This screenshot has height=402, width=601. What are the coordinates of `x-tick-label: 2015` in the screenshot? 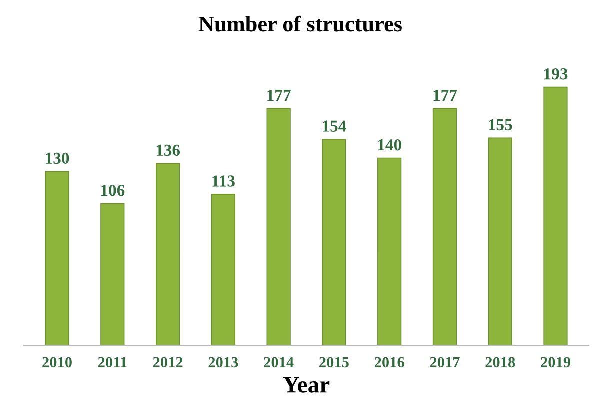 It's located at (334, 362).